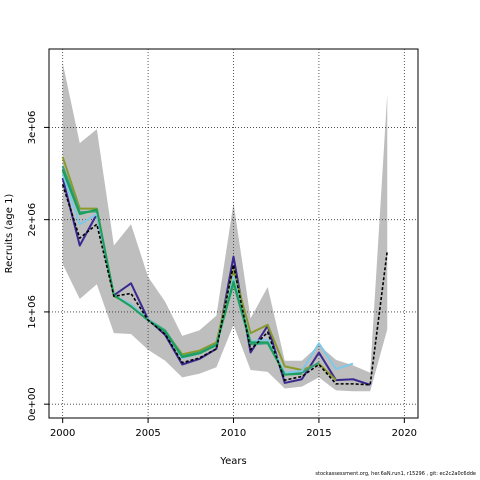 The image size is (480, 480). What do you see at coordinates (32, 312) in the screenshot?
I see `y-tick-label: 1e+06` at bounding box center [32, 312].